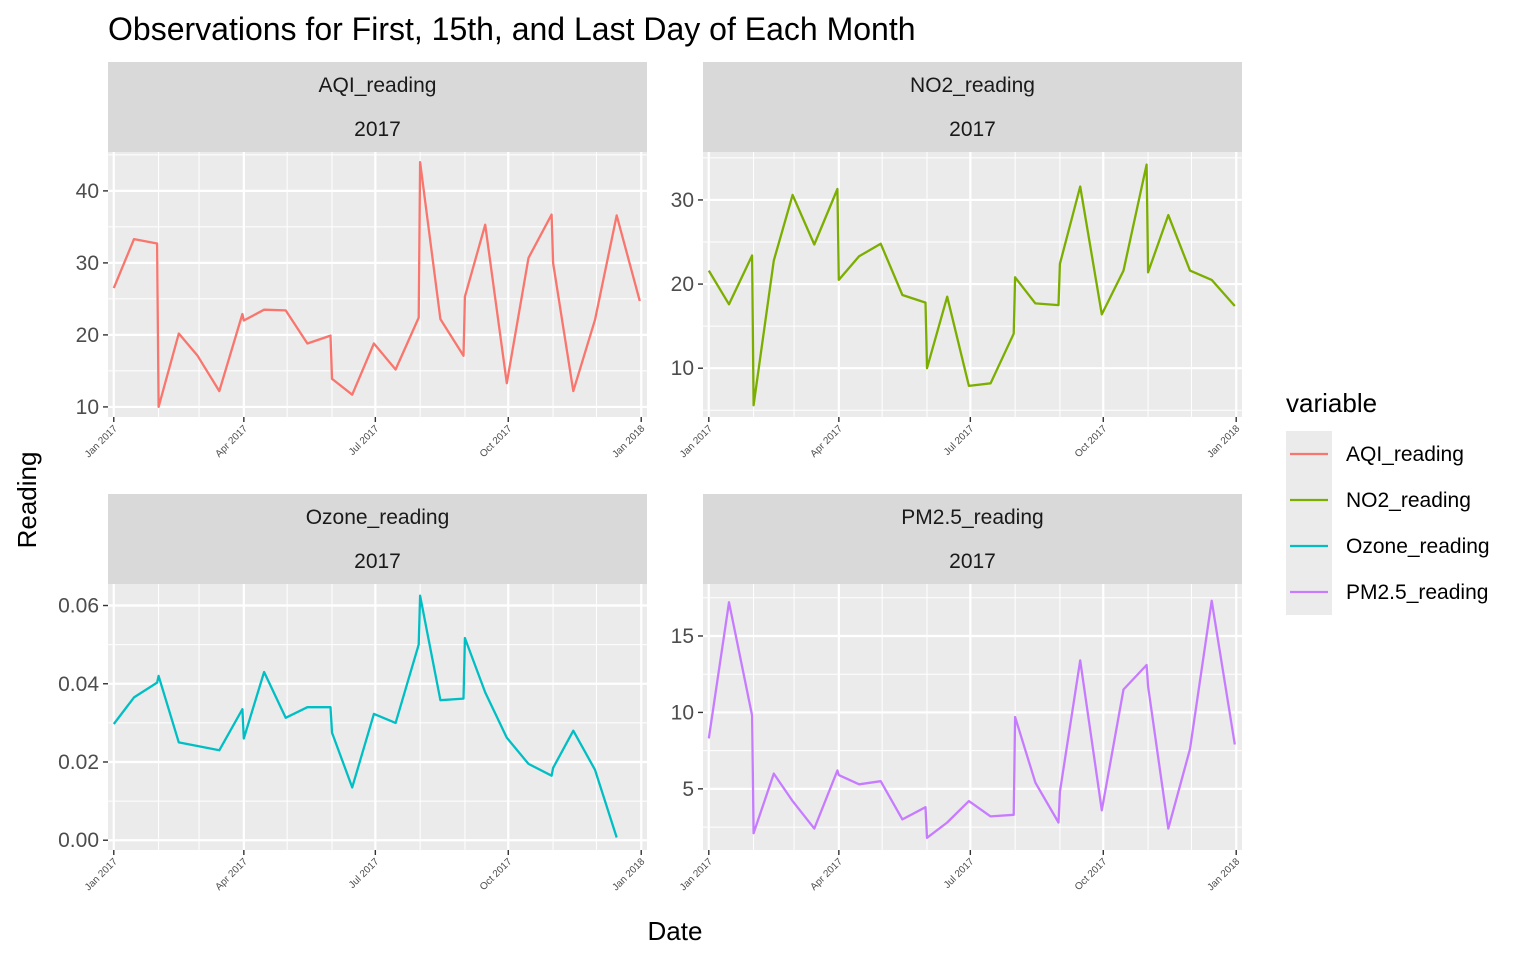 Image resolution: width=1536 pixels, height=960 pixels. I want to click on legend-label: AQI_reading, so click(1405, 454).